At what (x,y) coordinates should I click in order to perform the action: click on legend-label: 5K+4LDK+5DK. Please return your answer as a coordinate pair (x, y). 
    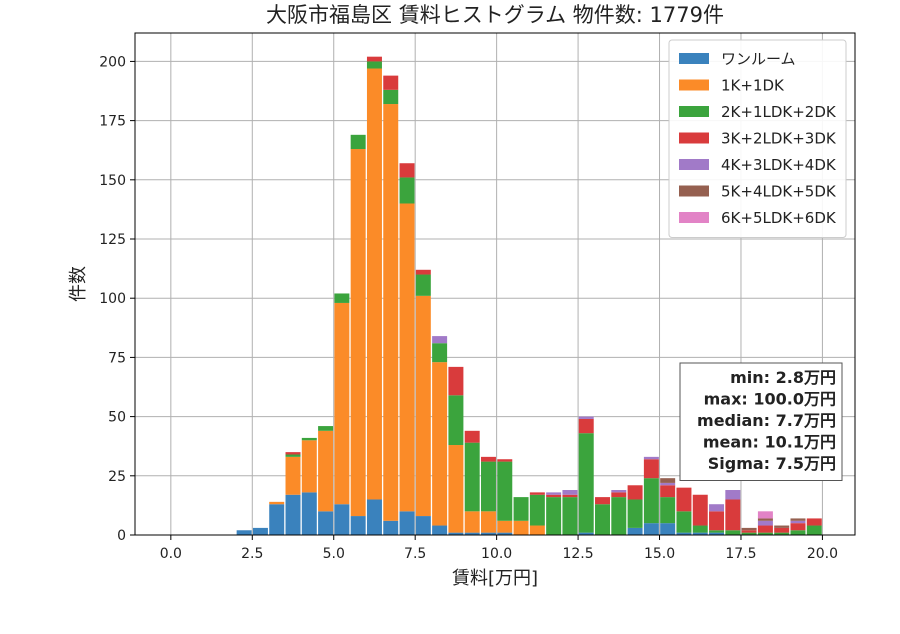
    Looking at the image, I should click on (779, 192).